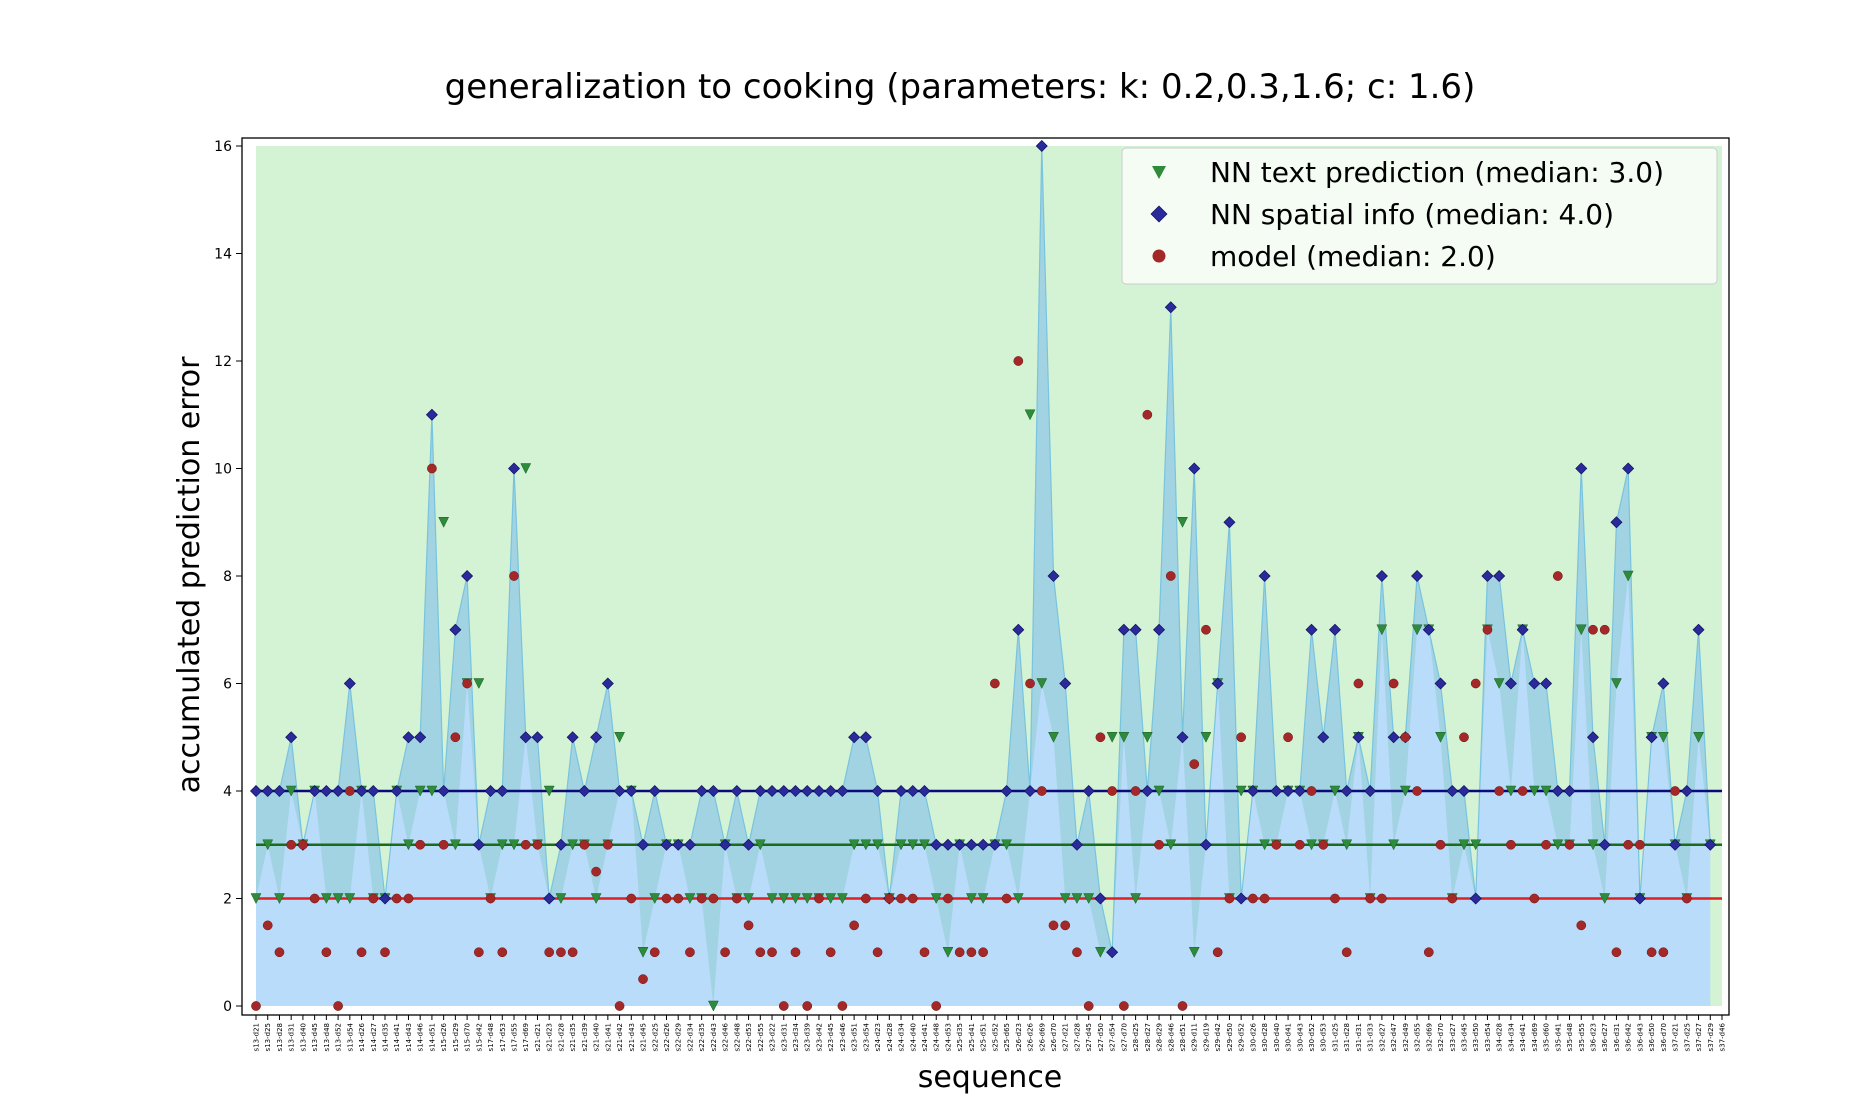  Describe the element at coordinates (1160, 1037) in the screenshot. I see `x-tick-label: s28-d29` at that location.